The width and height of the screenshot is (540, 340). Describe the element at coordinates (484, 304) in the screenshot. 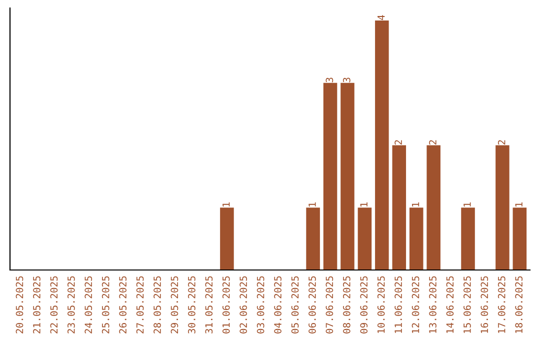

I see `x-tick-label: 16.06.2025` at that location.